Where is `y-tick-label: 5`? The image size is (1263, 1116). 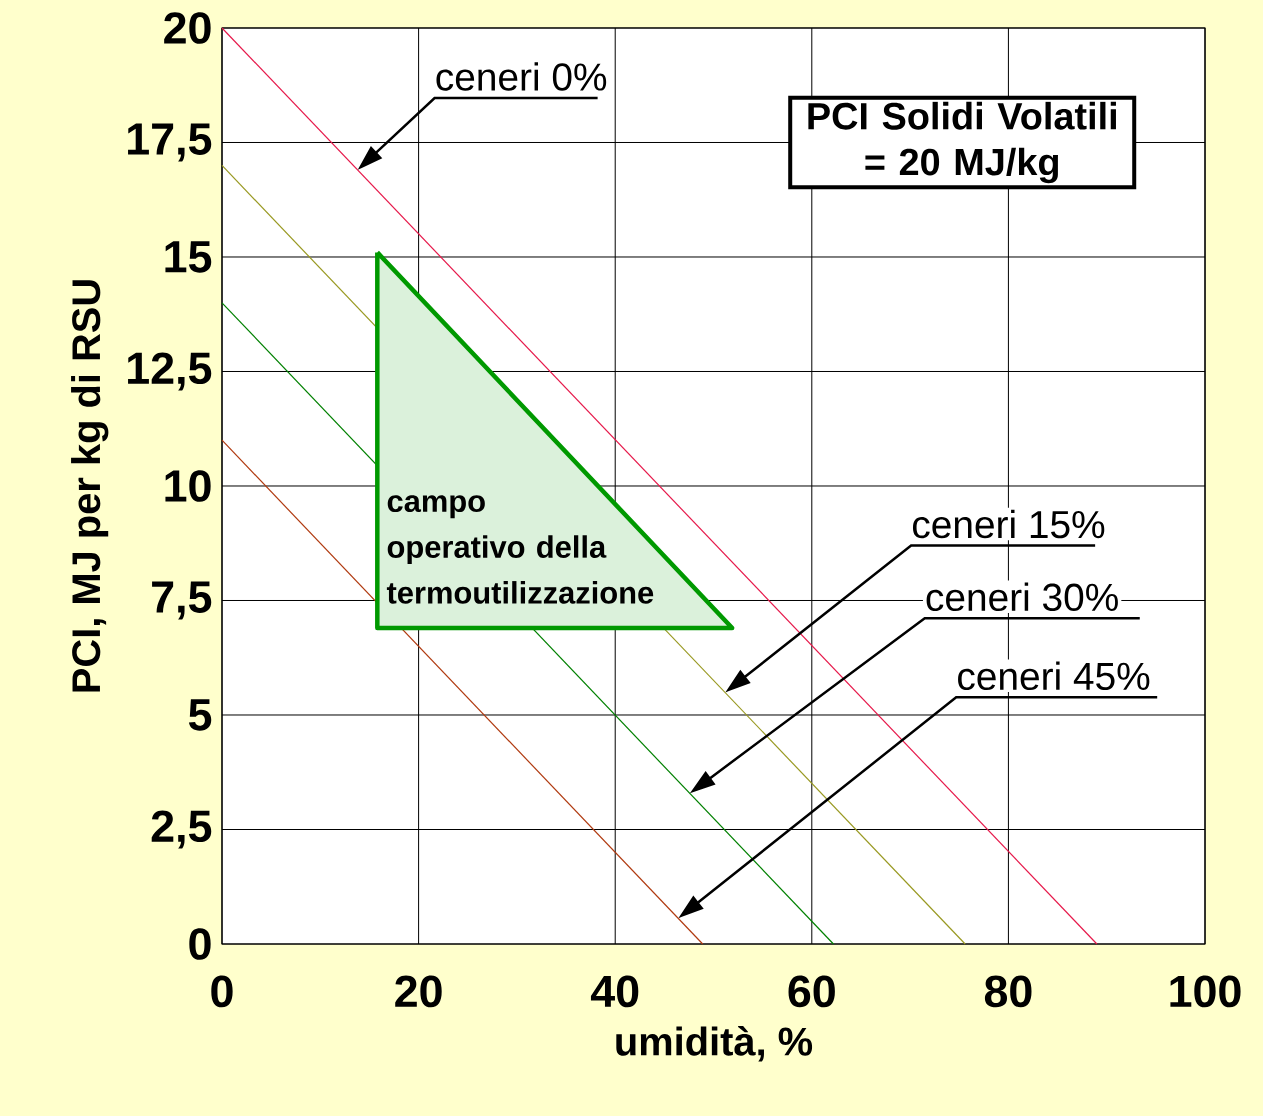 y-tick-label: 5 is located at coordinates (200, 715).